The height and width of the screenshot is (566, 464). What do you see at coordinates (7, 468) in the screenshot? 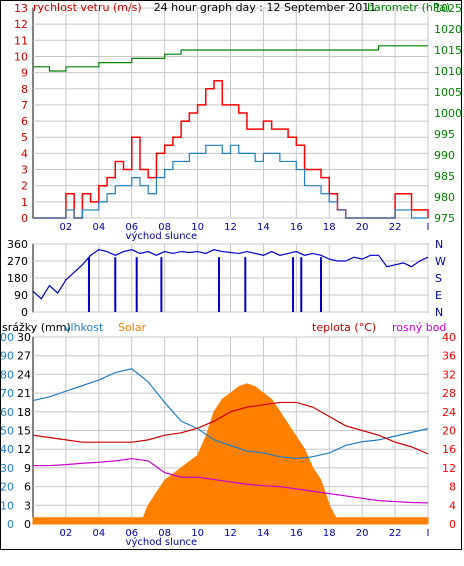
I see `panel3-humidity-tick-label: 30` at bounding box center [7, 468].